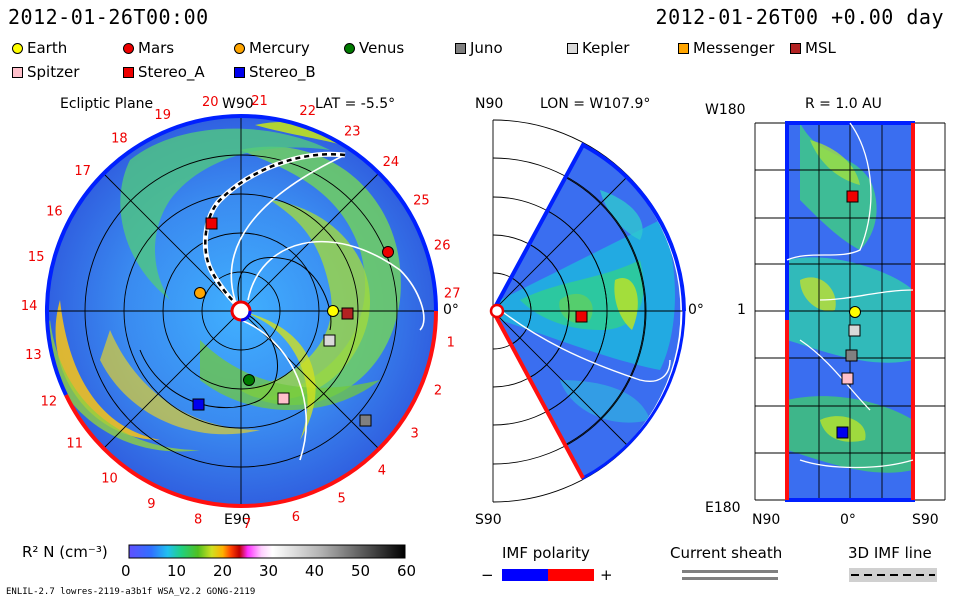  What do you see at coordinates (108, 17) in the screenshot?
I see `left-timestamp: 2012-01-26T00:00` at bounding box center [108, 17].